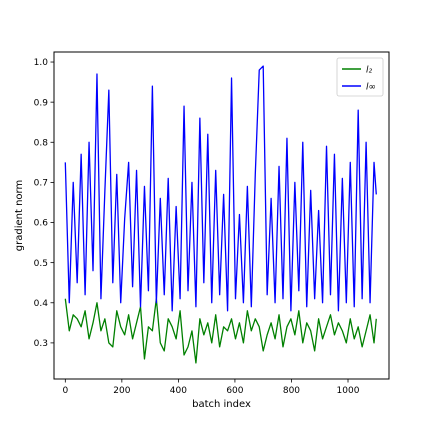 The height and width of the screenshot is (436, 432). I want to click on y-axis-ticks: 0.3 0.4 0.5 0.6 0.7 0.8 0.9 1.0, so click(44, 203).